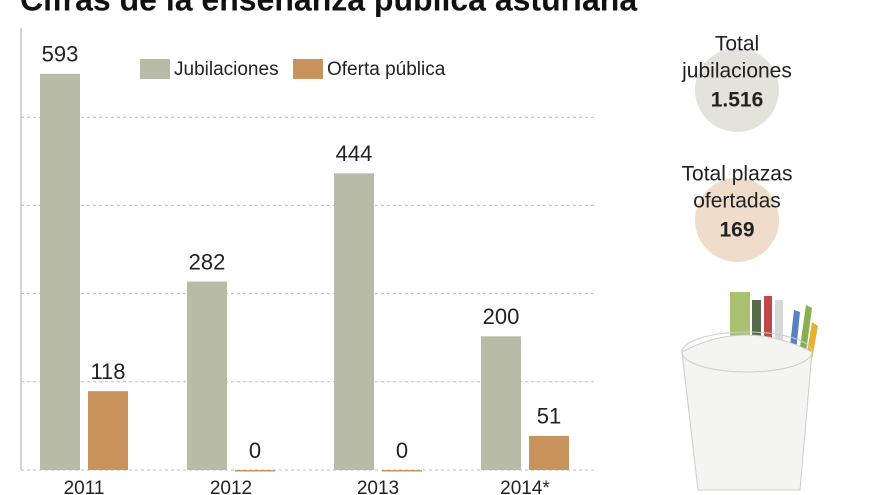 The width and height of the screenshot is (880, 495). I want to click on legend-label: Jubilaciones, so click(226, 69).